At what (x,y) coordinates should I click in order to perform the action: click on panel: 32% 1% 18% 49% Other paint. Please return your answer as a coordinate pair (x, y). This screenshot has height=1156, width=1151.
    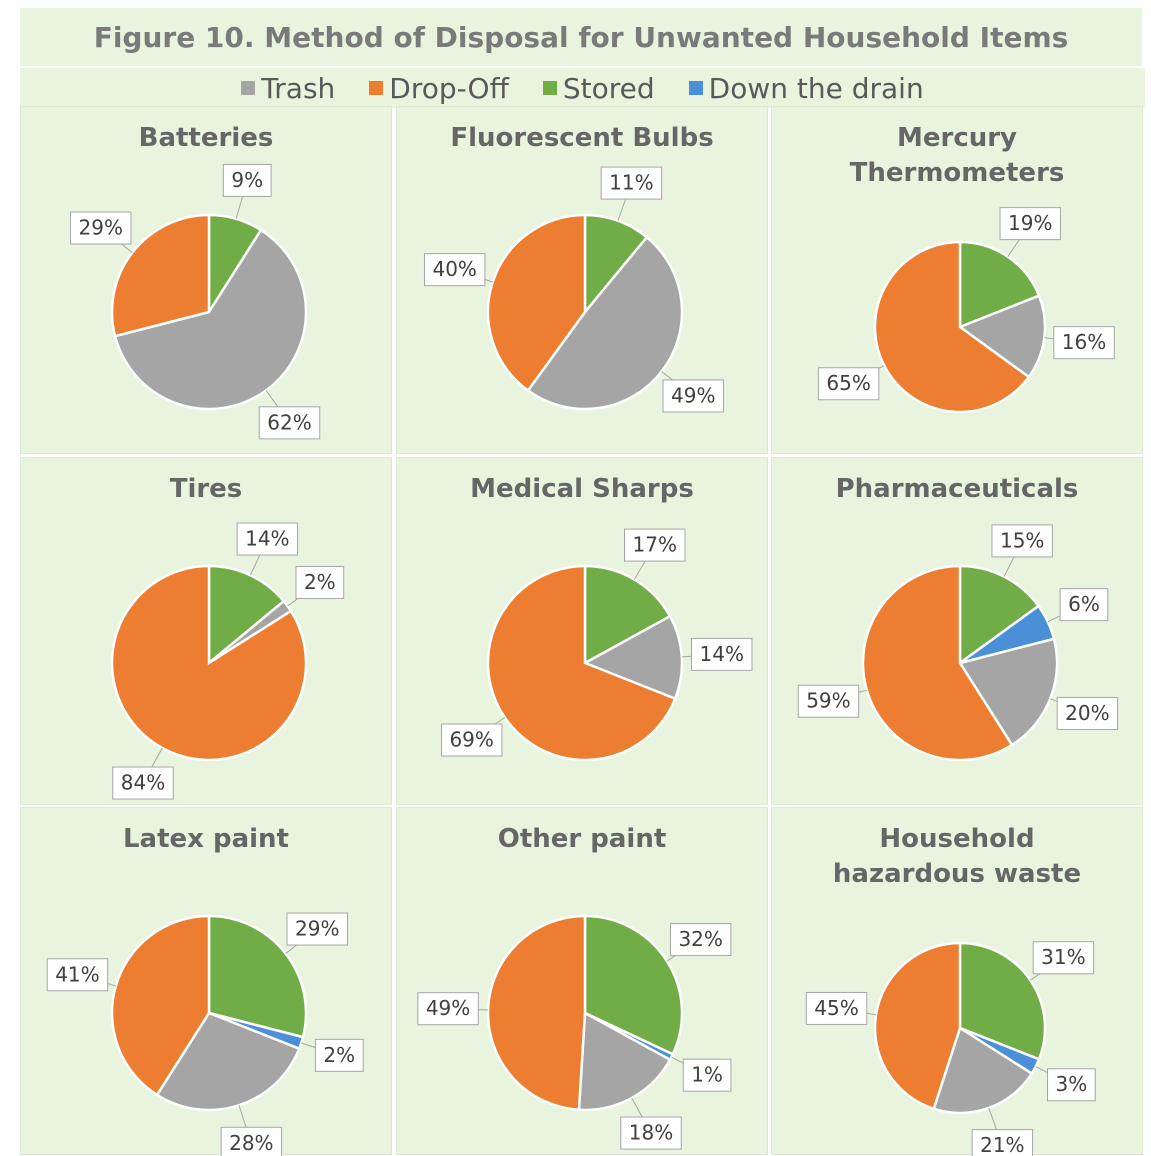
    Looking at the image, I should click on (582, 981).